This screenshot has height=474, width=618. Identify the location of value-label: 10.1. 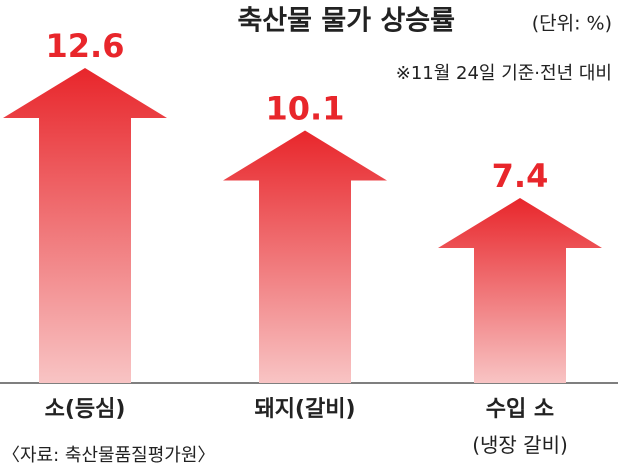
(305, 109).